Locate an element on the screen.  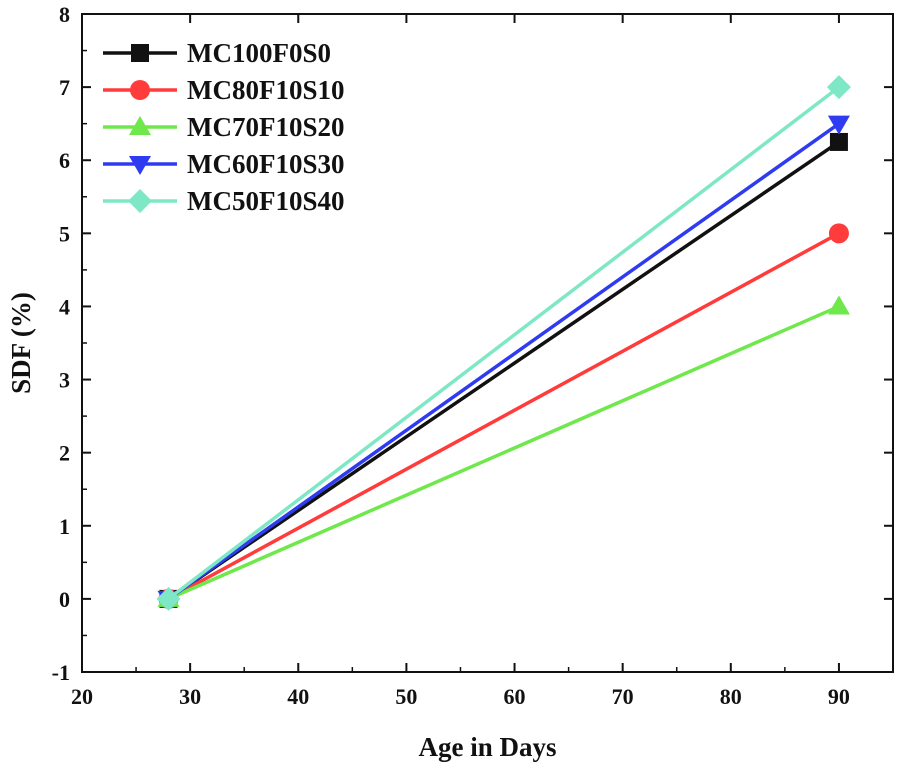
y-axis-title: SDF (%) is located at coordinates (21, 343).